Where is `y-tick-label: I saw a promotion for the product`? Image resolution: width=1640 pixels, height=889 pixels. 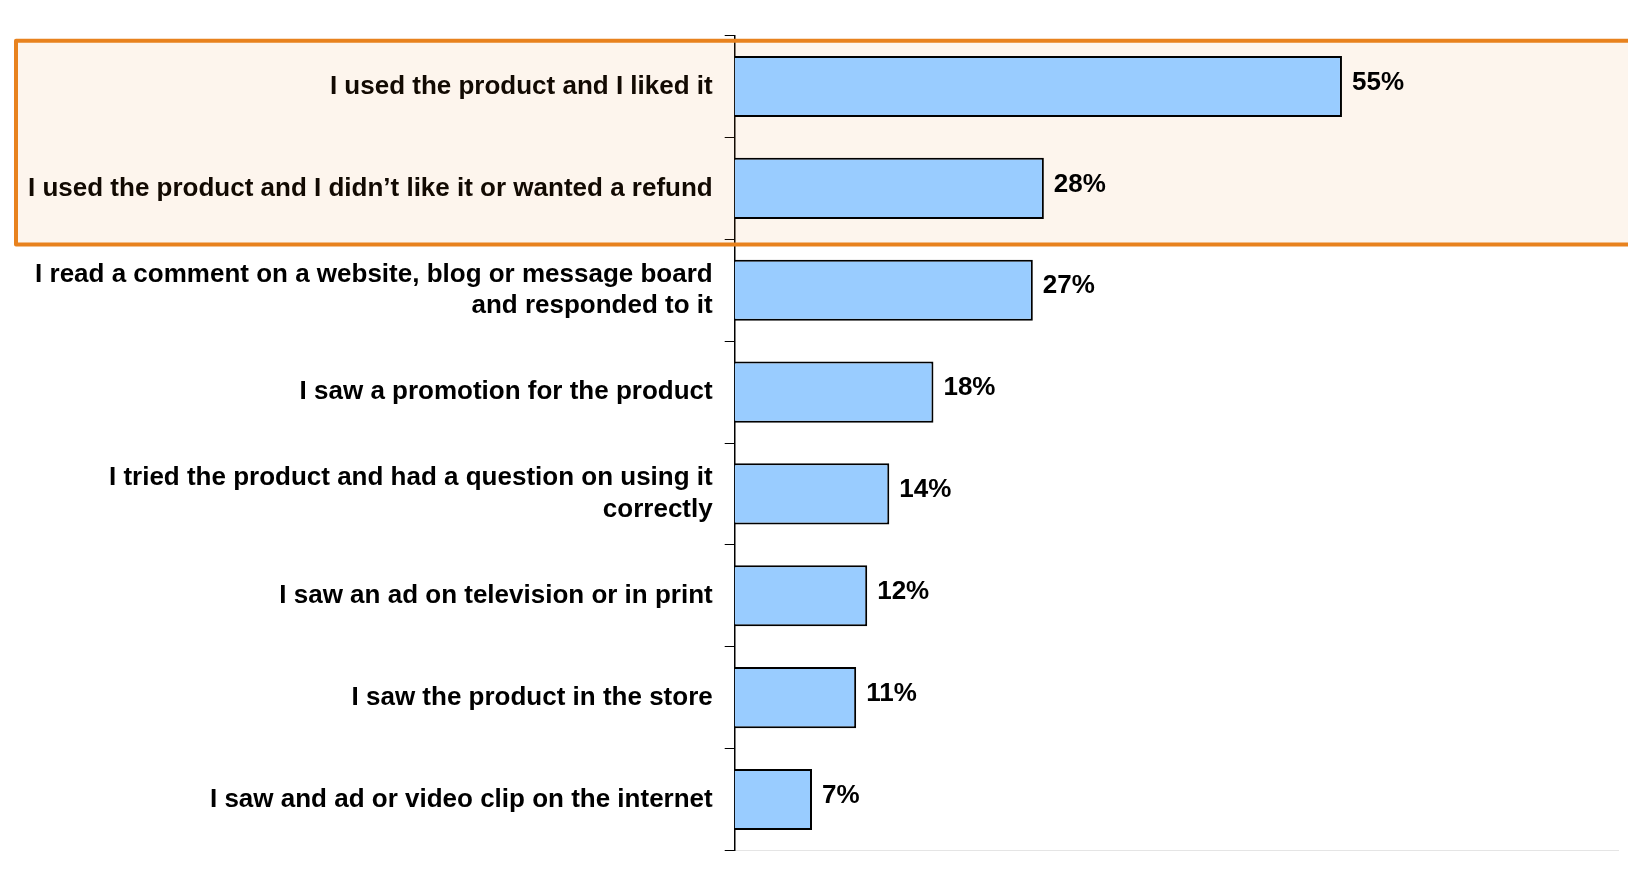 y-tick-label: I saw a promotion for the product is located at coordinates (506, 390).